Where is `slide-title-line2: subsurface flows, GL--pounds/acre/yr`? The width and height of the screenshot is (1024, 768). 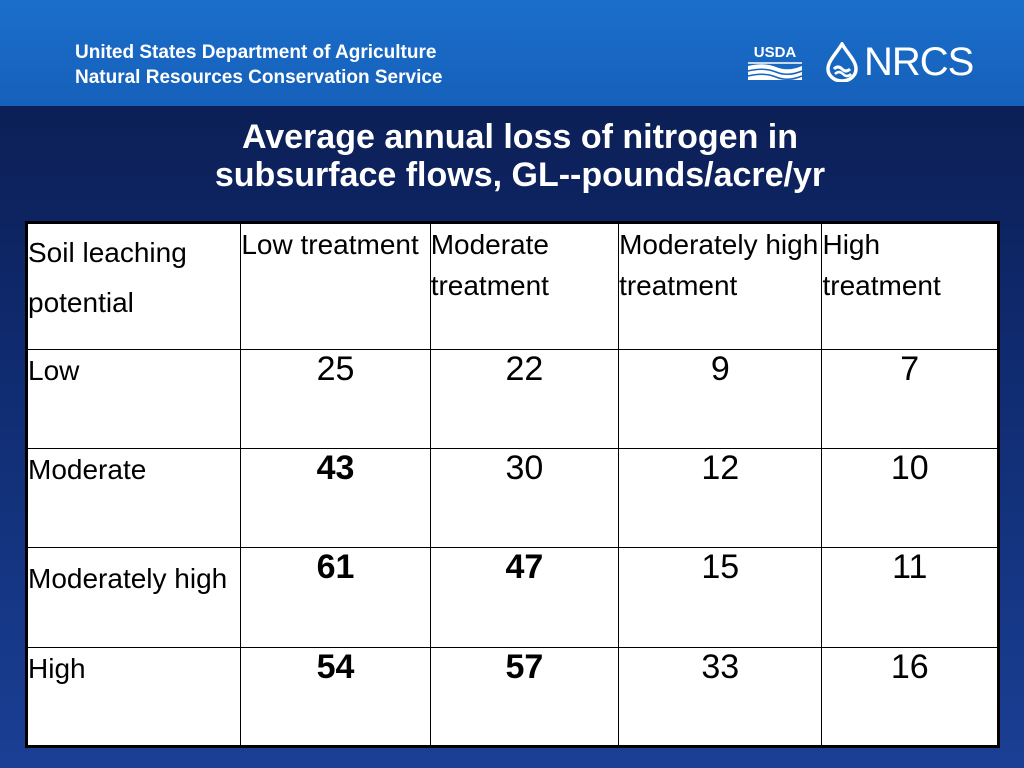
slide-title-line2: subsurface flows, GL--pounds/acre/yr is located at coordinates (520, 175).